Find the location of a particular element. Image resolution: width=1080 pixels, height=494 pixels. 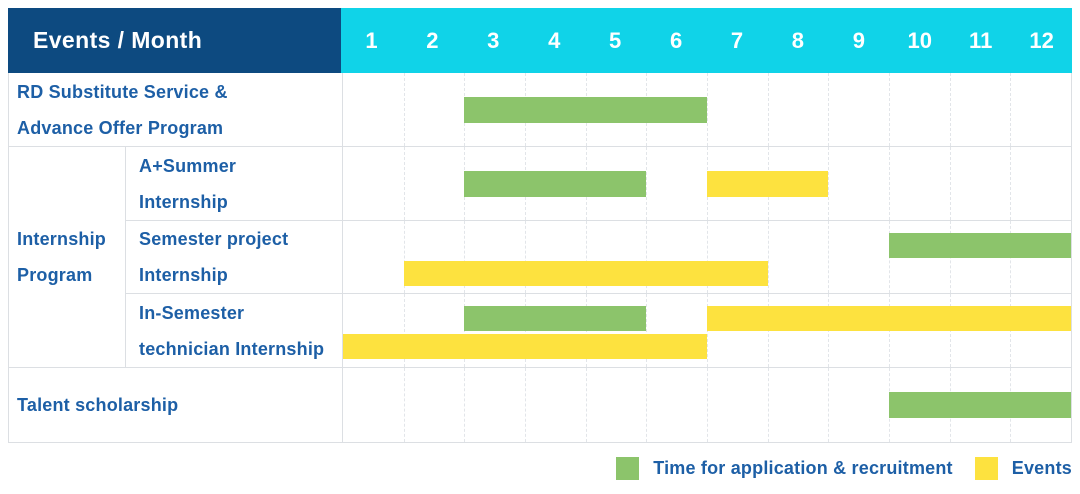

sub-row-label: A+Summer Internship is located at coordinates (233, 183).